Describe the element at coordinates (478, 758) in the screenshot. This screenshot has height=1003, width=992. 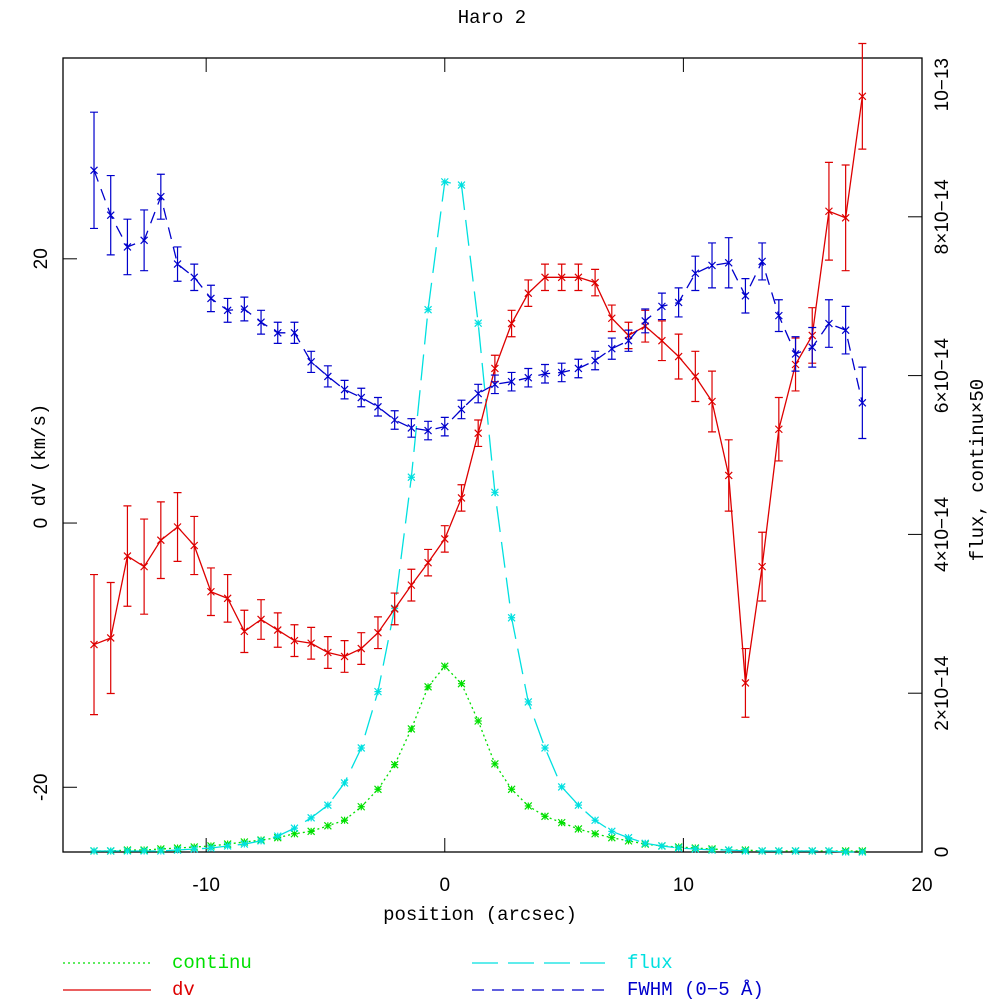
I see `series-line` at that location.